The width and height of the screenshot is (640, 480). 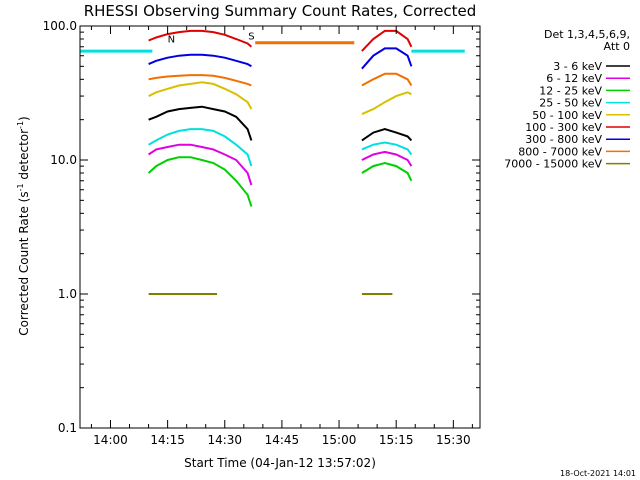 I want to click on legend-label-3-6-kev: 3 - 6 keV, so click(x=577, y=66).